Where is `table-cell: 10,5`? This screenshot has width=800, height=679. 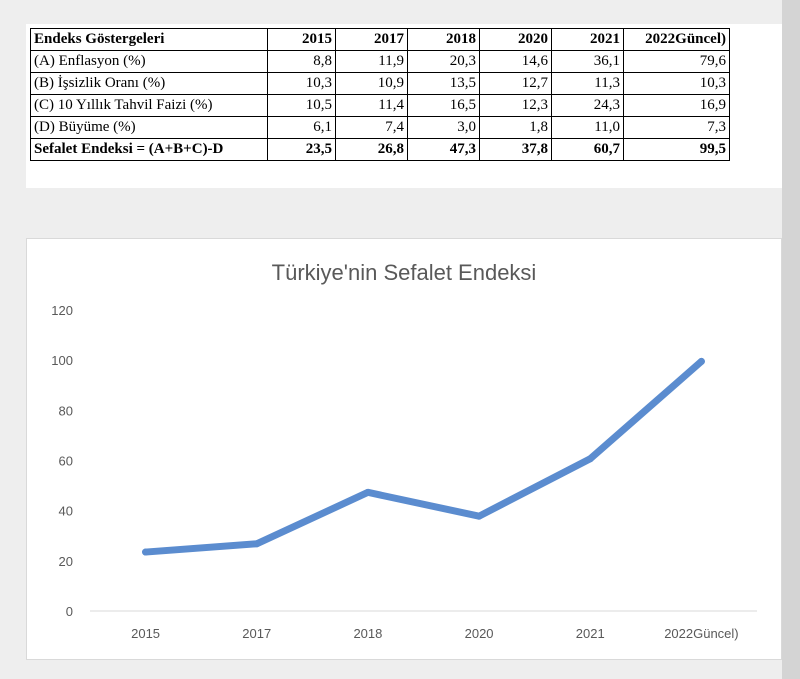
table-cell: 10,5 is located at coordinates (301, 105).